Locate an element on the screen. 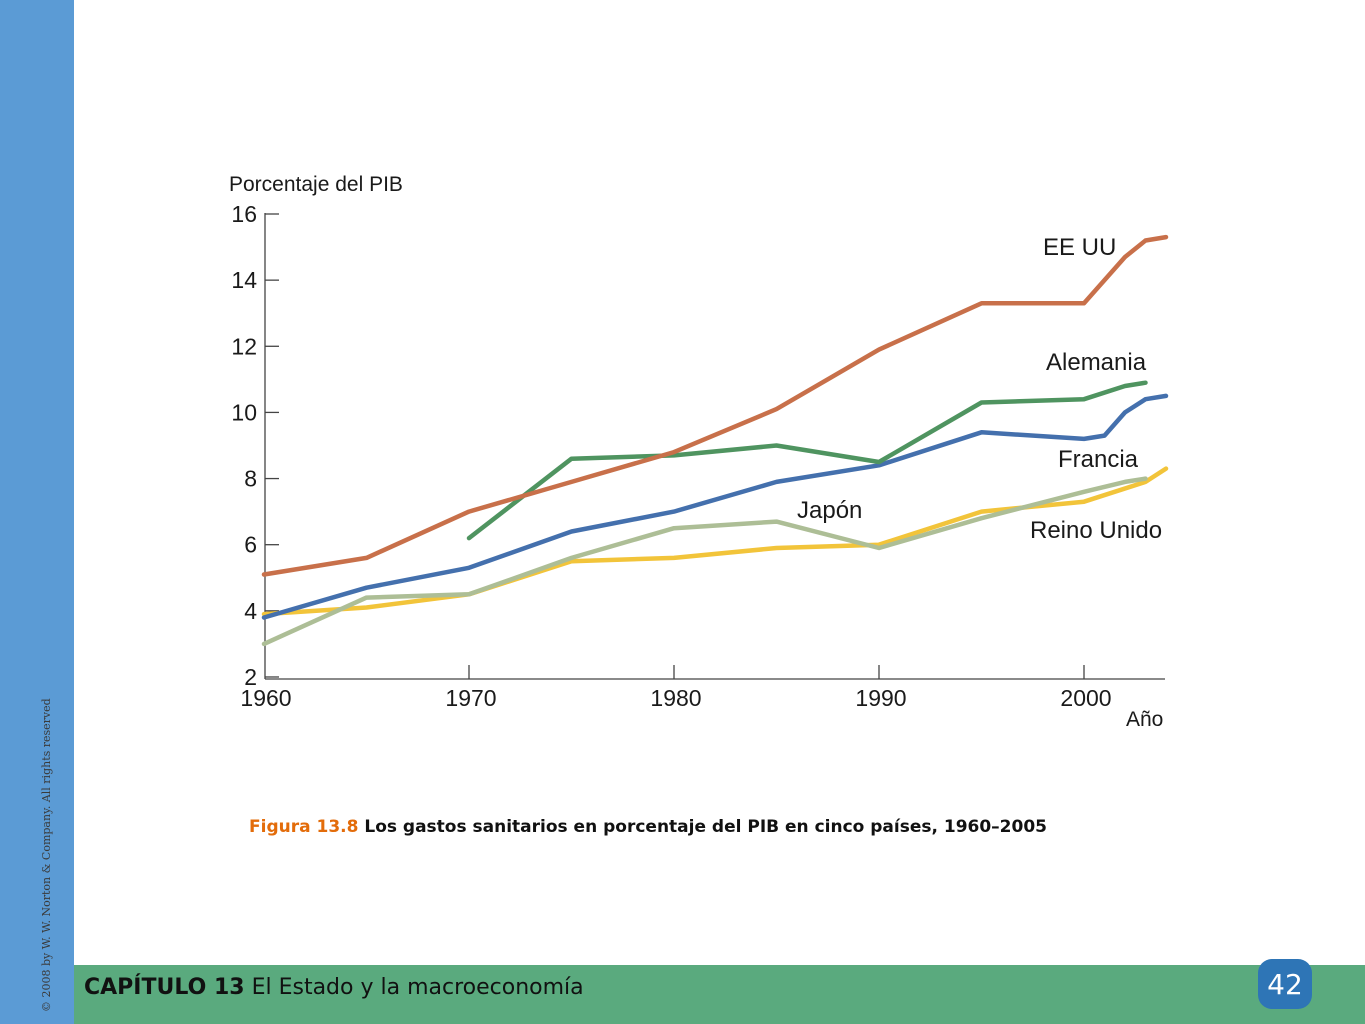 This screenshot has width=1365, height=1024. y-tick-label: 12 is located at coordinates (244, 346).